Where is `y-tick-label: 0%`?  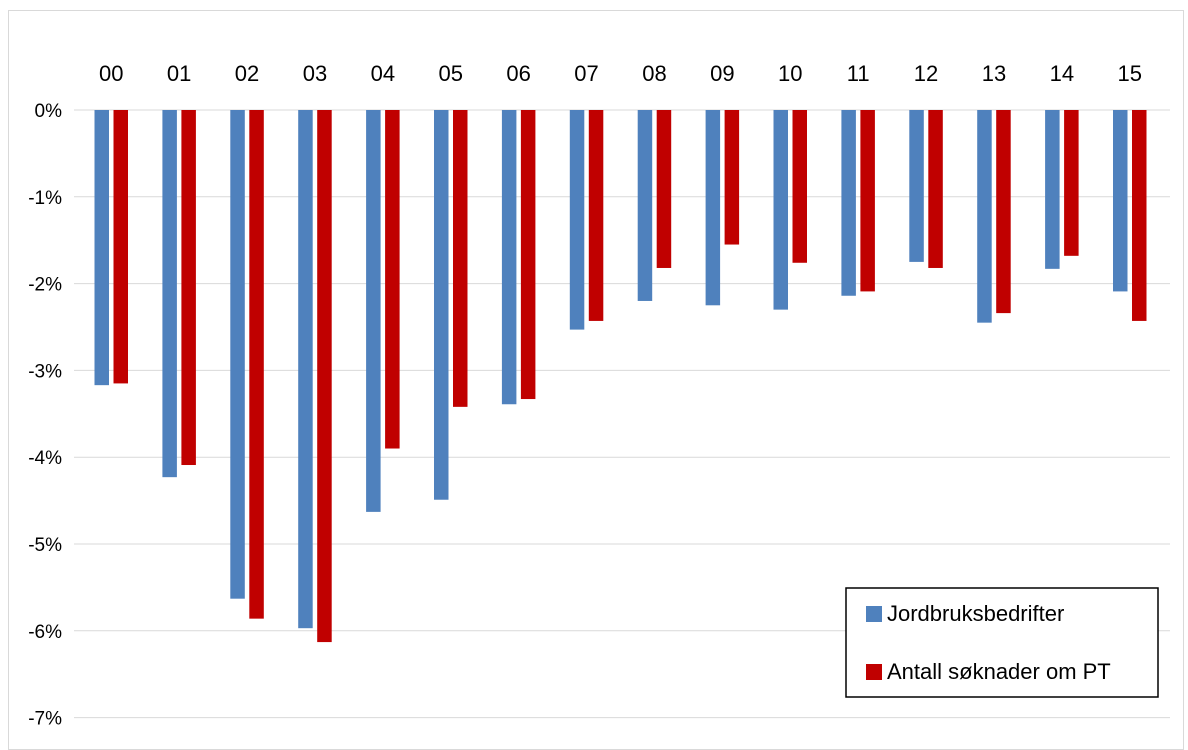 y-tick-label: 0% is located at coordinates (49, 111).